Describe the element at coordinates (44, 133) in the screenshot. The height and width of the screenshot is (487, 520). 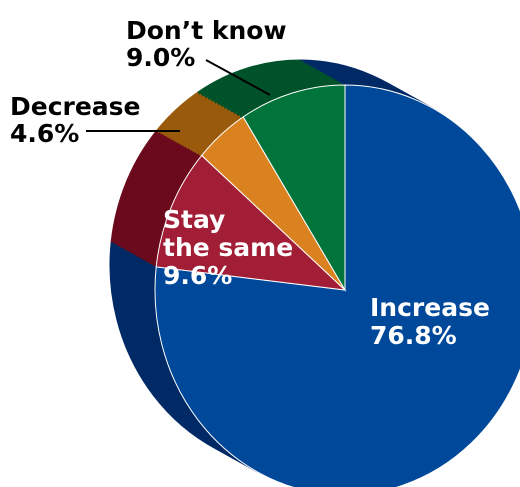
I see `decrease-value-label: 4.6%` at that location.